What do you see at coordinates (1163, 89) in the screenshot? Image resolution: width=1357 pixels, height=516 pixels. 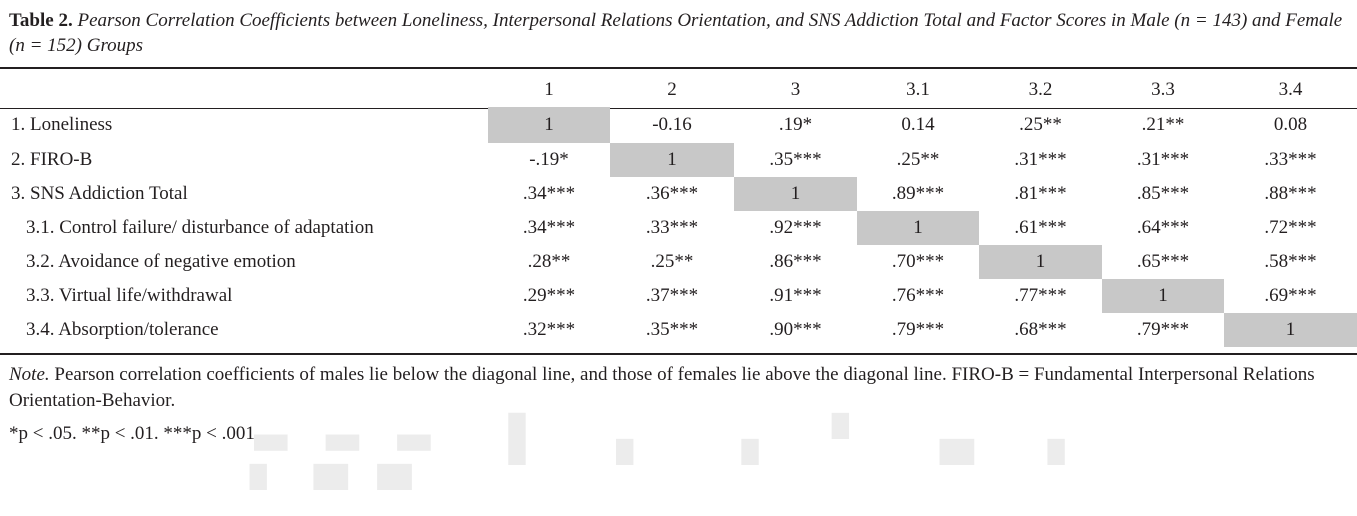 I see `column-header: 3.3` at bounding box center [1163, 89].